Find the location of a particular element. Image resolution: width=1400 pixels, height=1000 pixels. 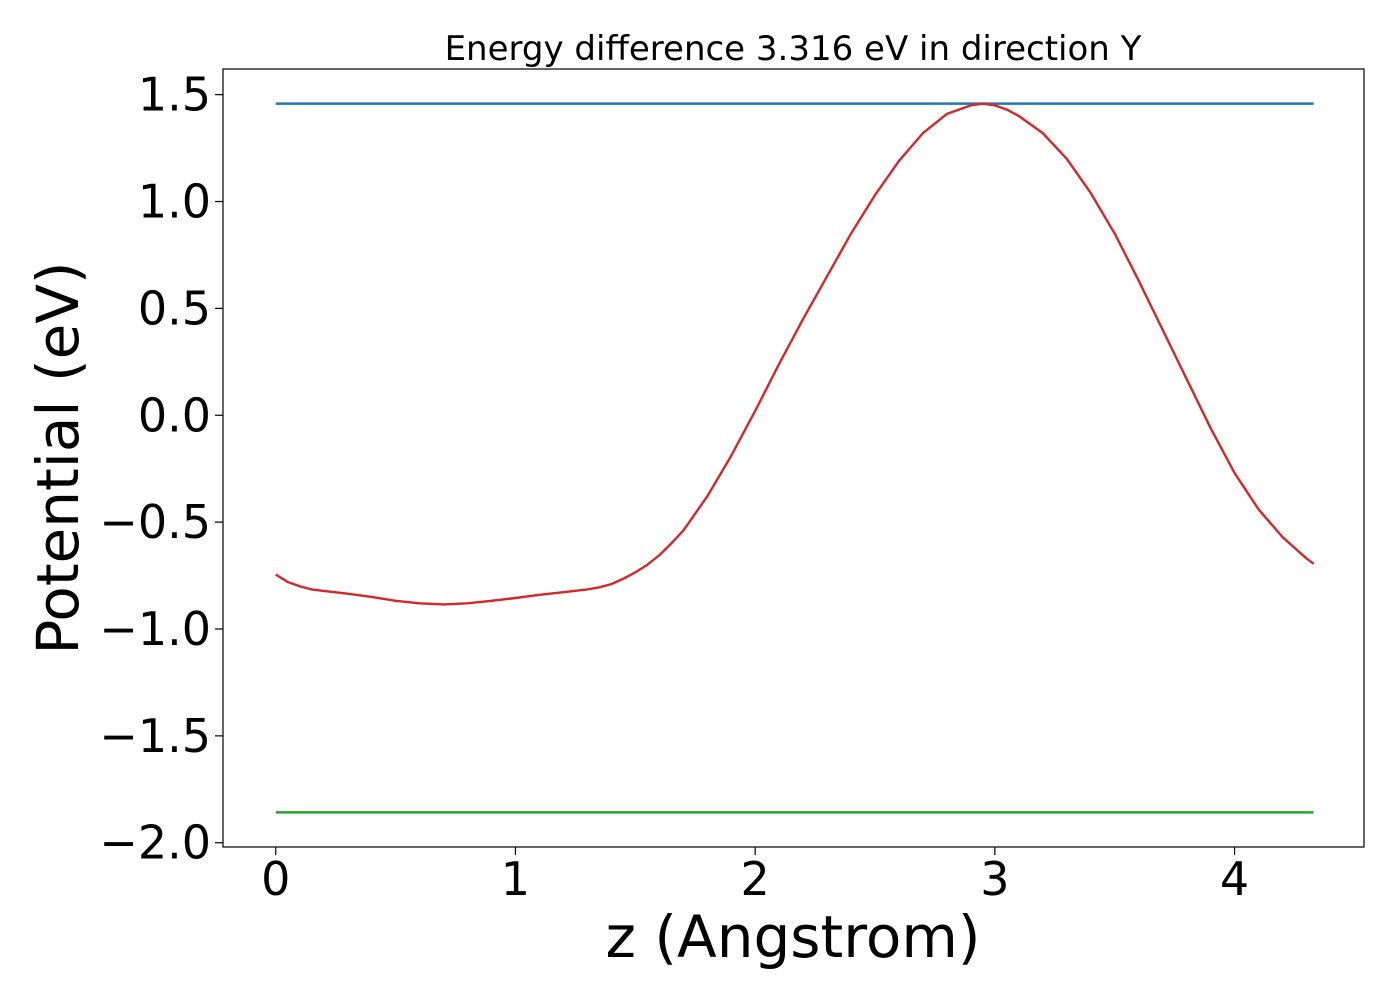

y-tick-label: −0.5 is located at coordinates (155, 522).